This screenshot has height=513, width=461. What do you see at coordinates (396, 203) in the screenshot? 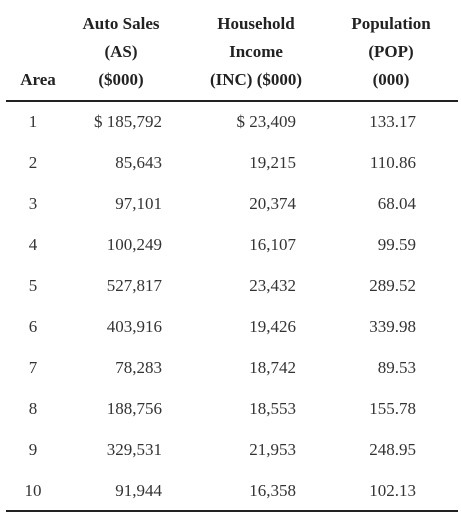
I see `population-cell: 68.04` at bounding box center [396, 203].